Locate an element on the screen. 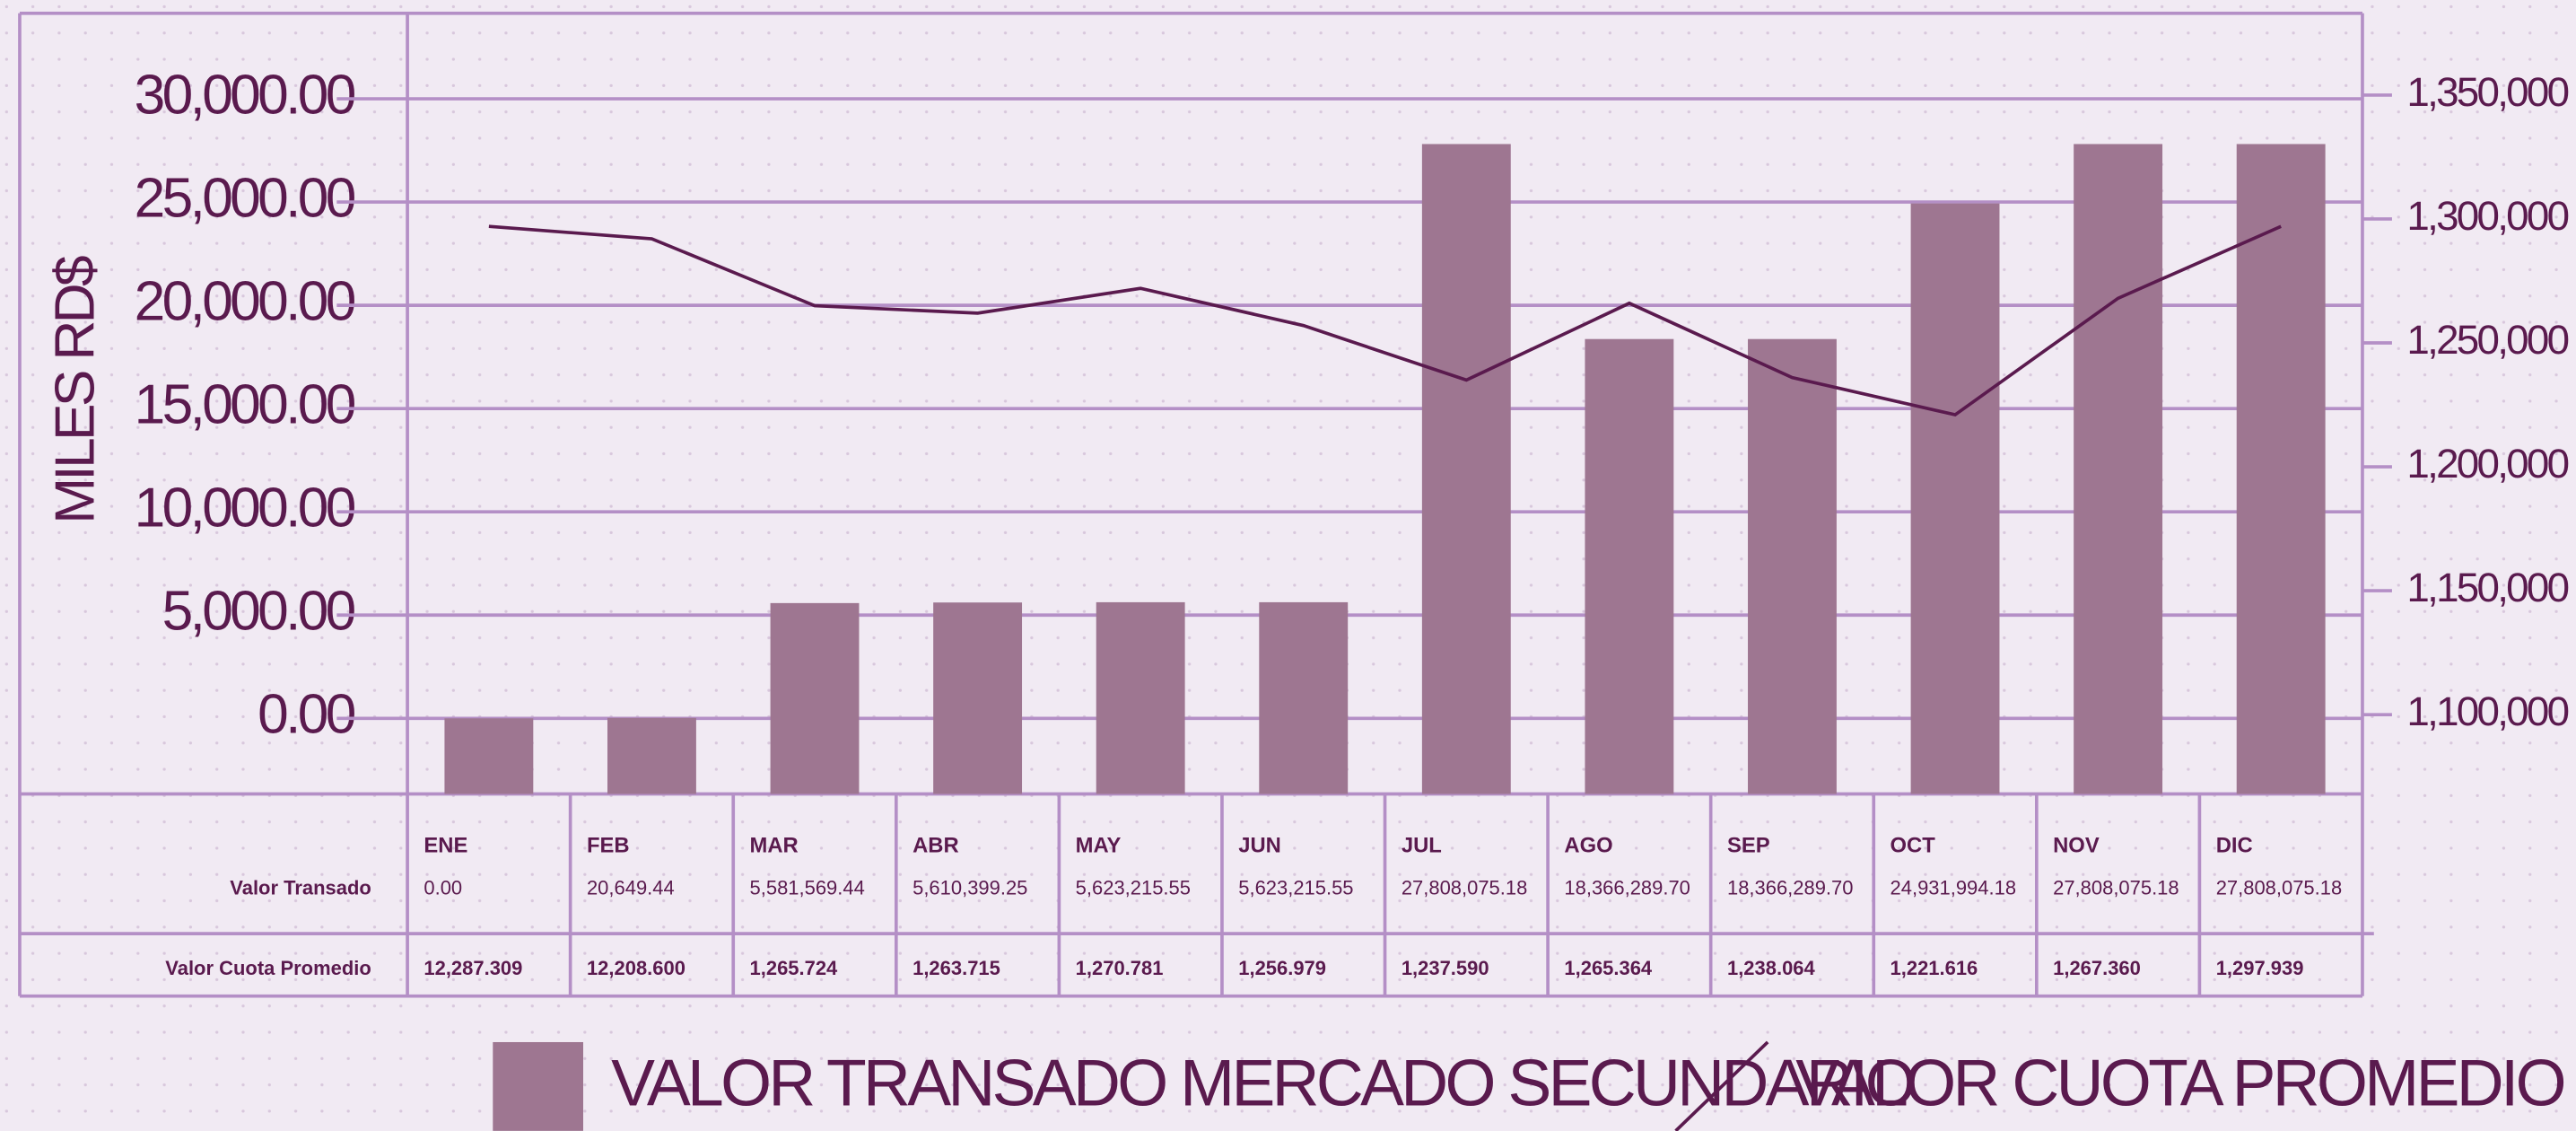 This screenshot has height=1131, width=2576. table-value: 1,221.616 is located at coordinates (1935, 968).